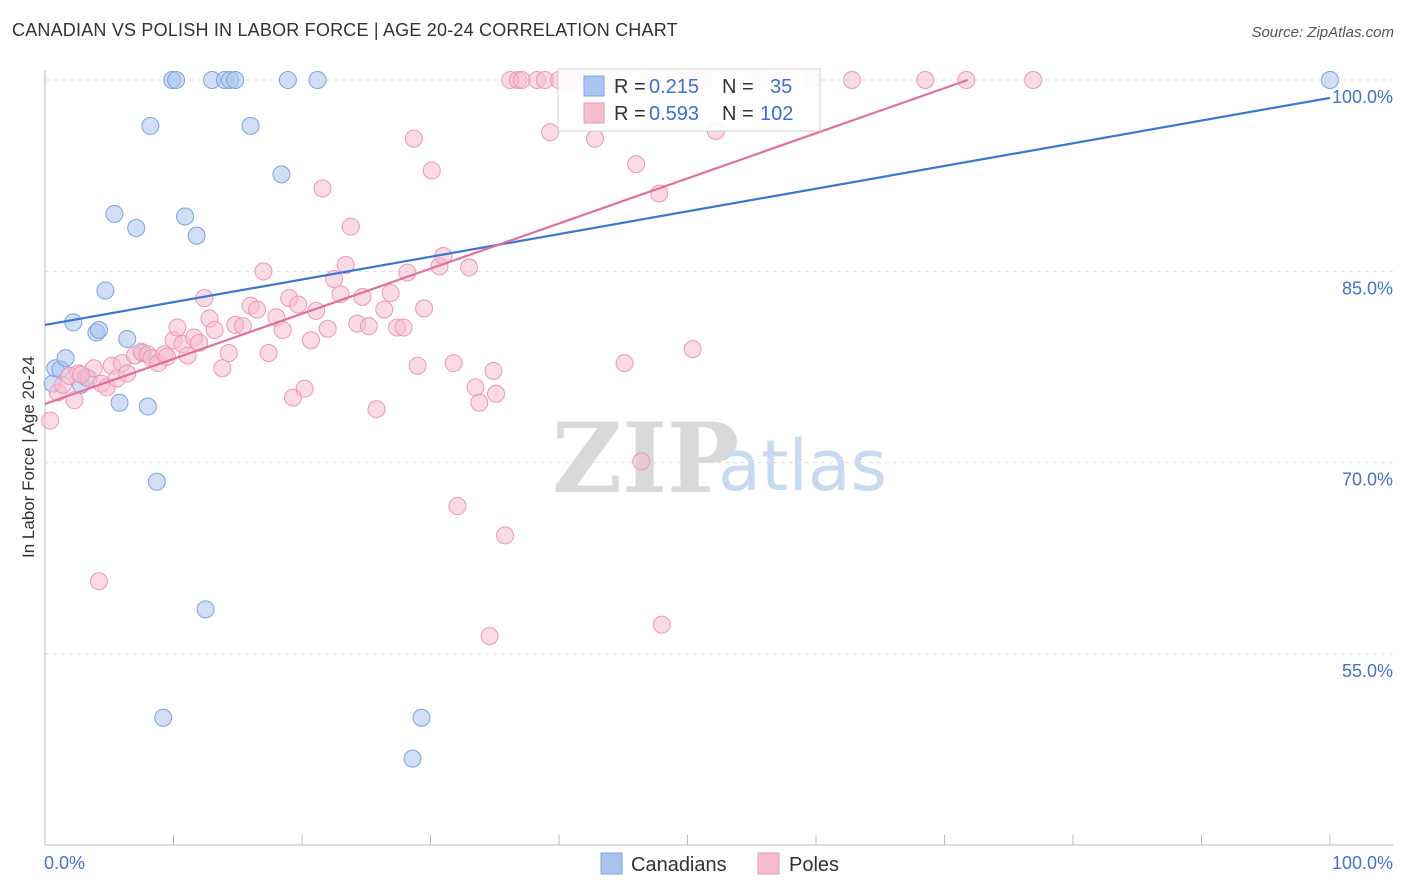 Image resolution: width=1406 pixels, height=892 pixels. I want to click on series-legend-label-canadians: Canadians, so click(679, 865).